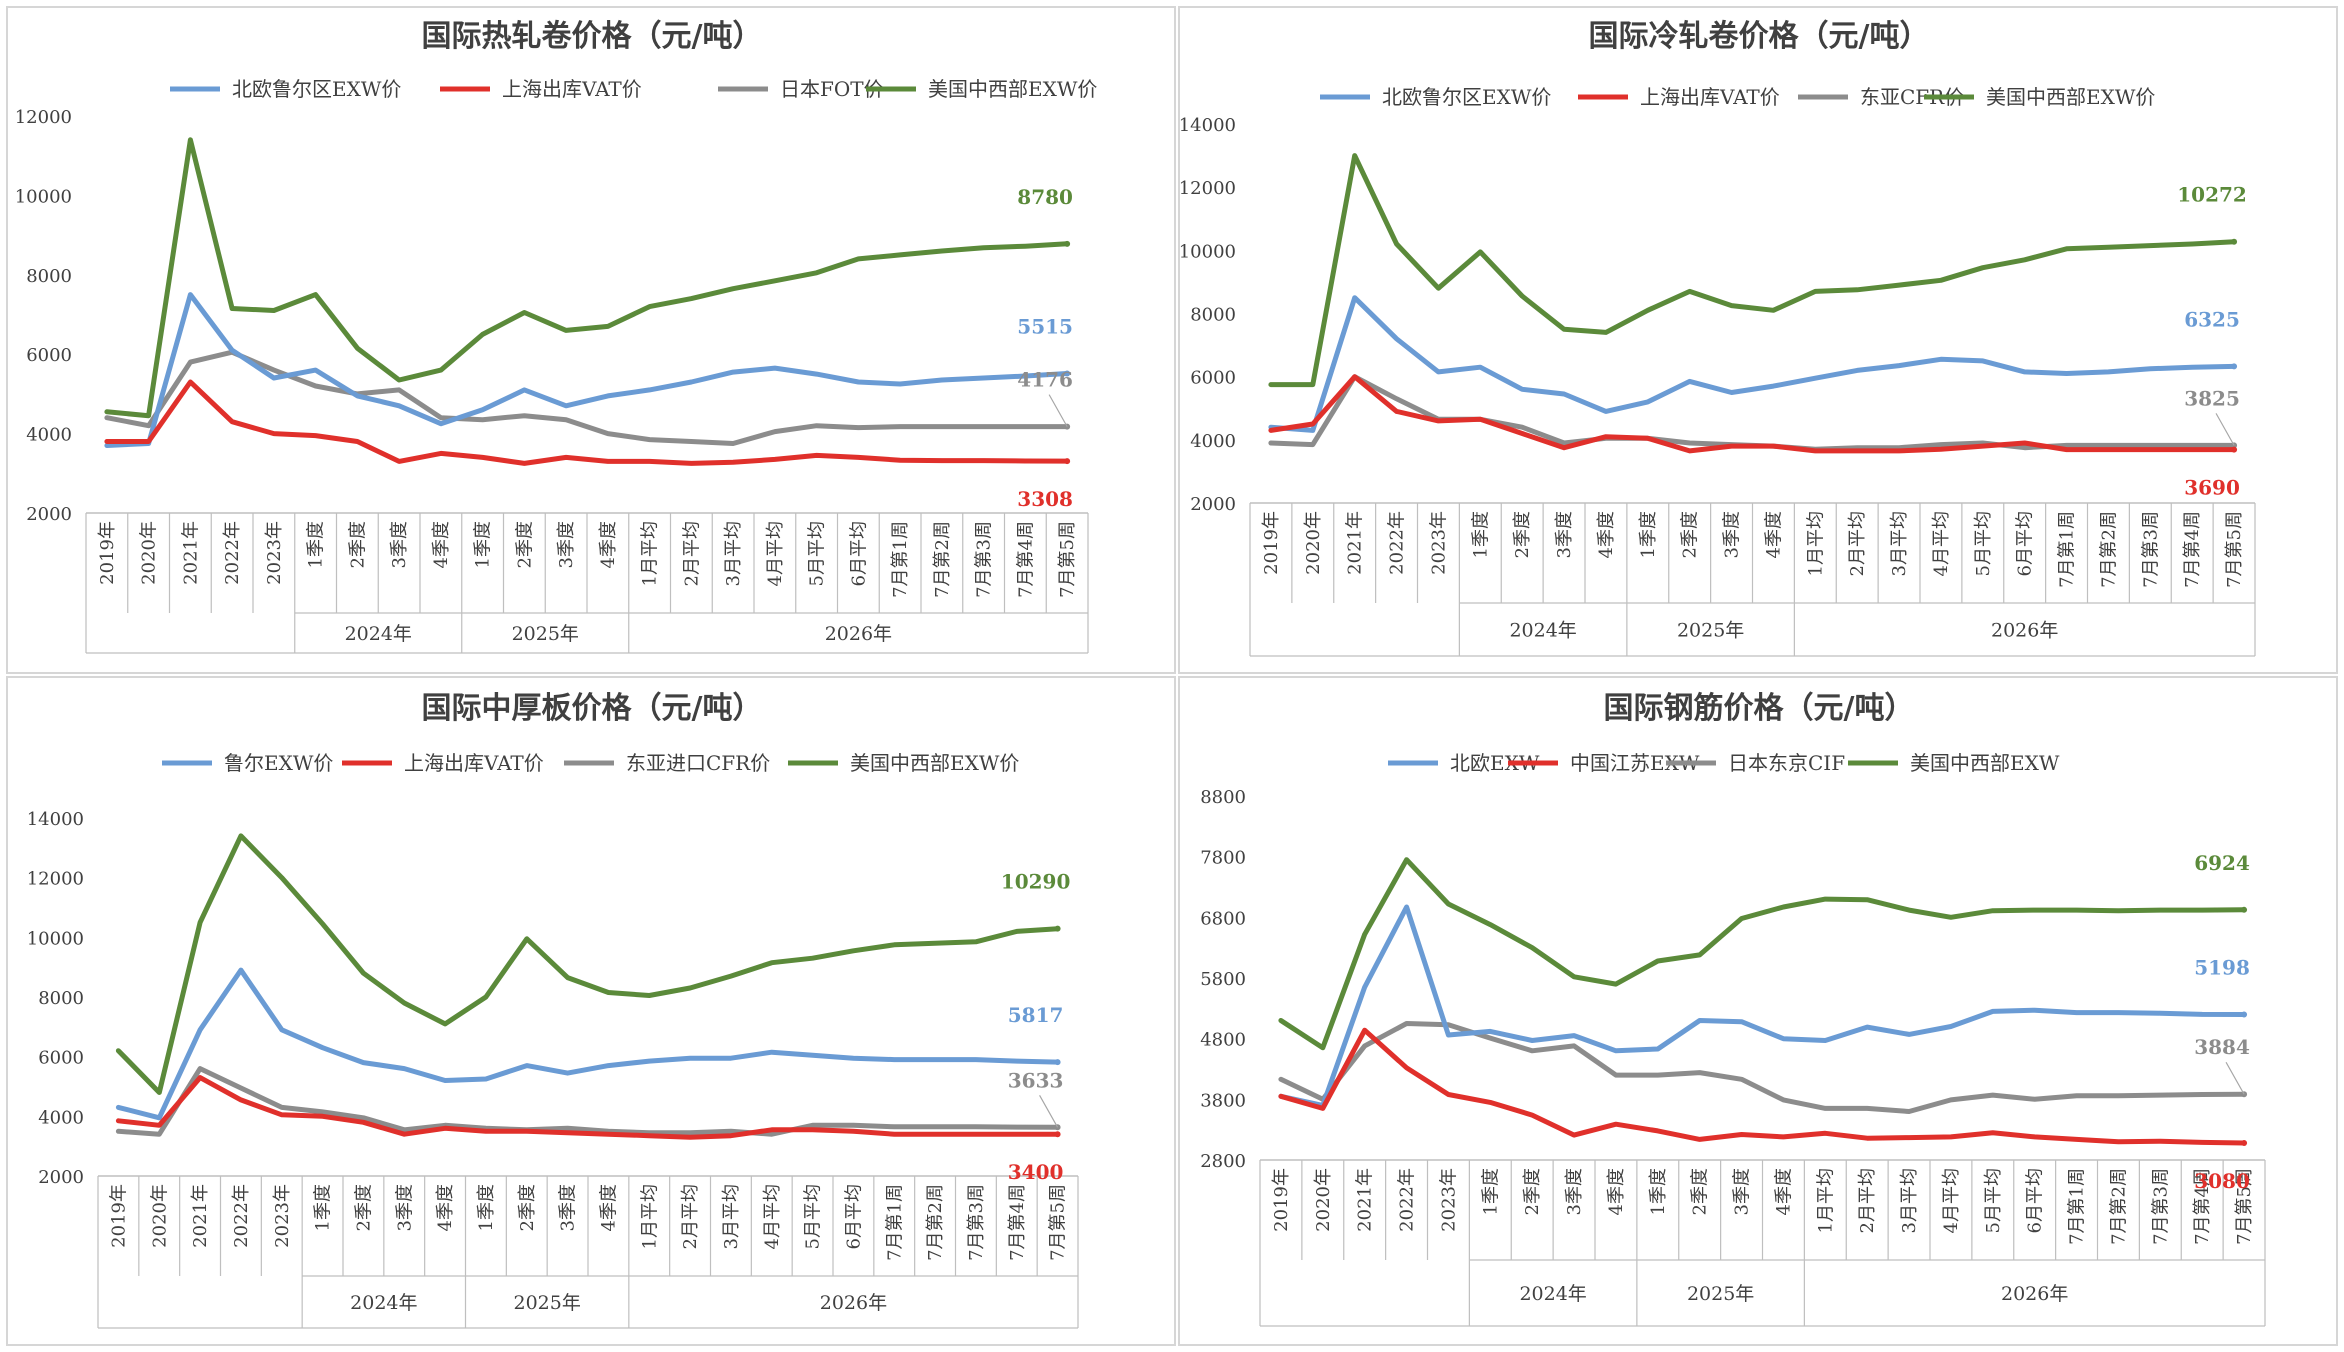 Image resolution: width=2344 pixels, height=1352 pixels. I want to click on end-value-label: 3633, so click(1036, 1080).